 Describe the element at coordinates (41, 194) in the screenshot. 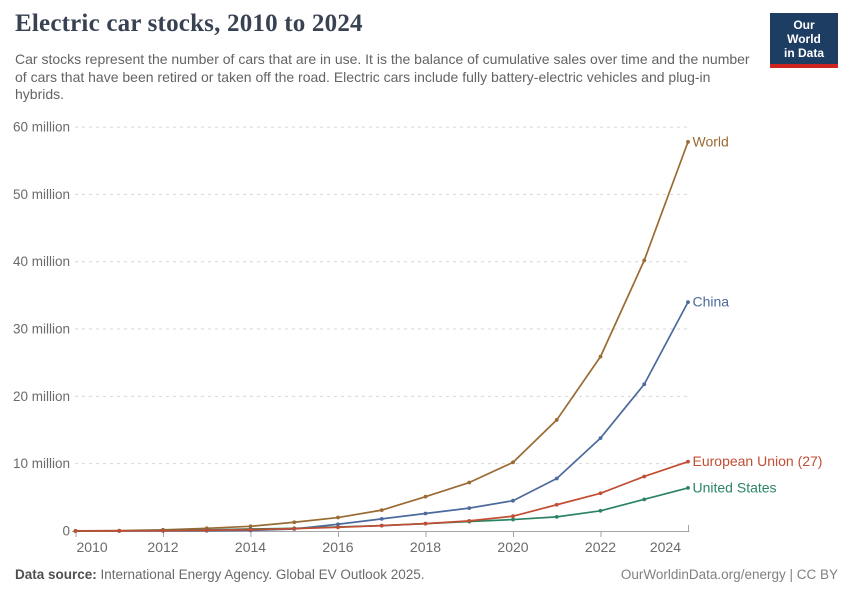

I see `y-axis-label: 50 million` at that location.